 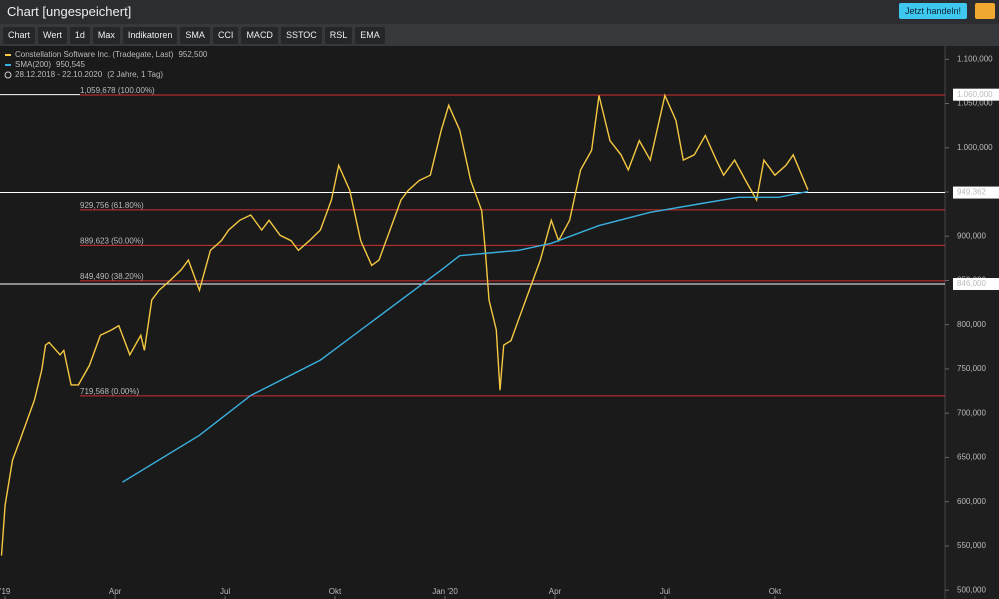 I want to click on y-tick-label: 800,000, so click(x=971, y=324).